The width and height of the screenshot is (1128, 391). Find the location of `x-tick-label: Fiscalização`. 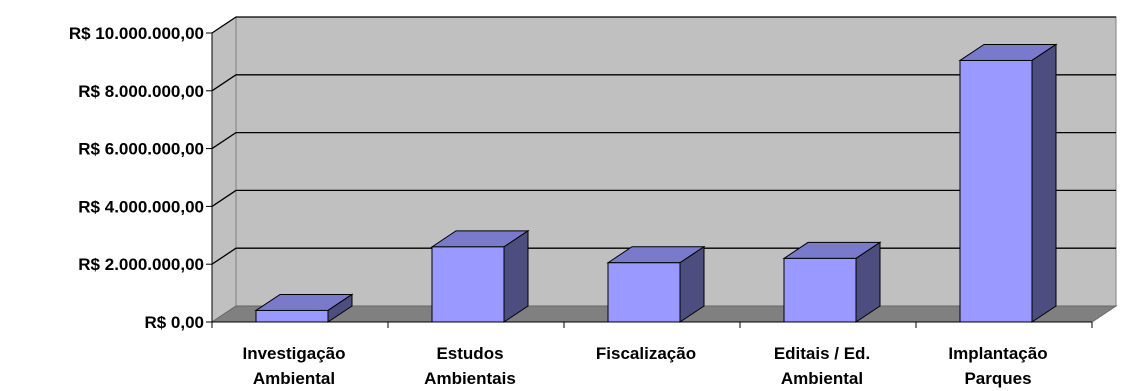

x-tick-label: Fiscalização is located at coordinates (646, 353).